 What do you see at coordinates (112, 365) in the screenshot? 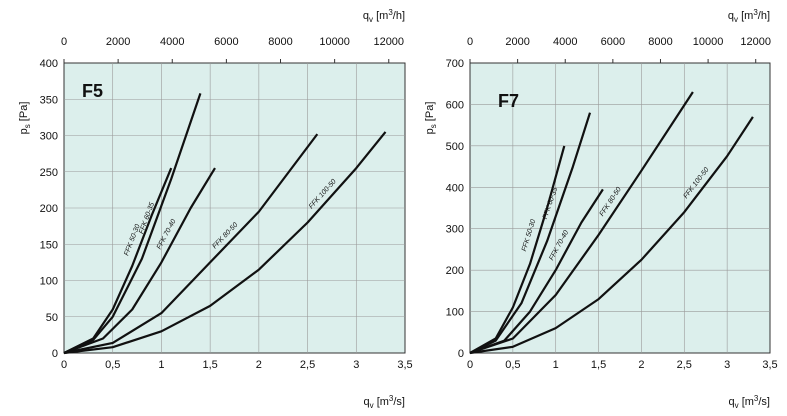
I see `chart1-x-tick-label: 0,5` at bounding box center [112, 365].